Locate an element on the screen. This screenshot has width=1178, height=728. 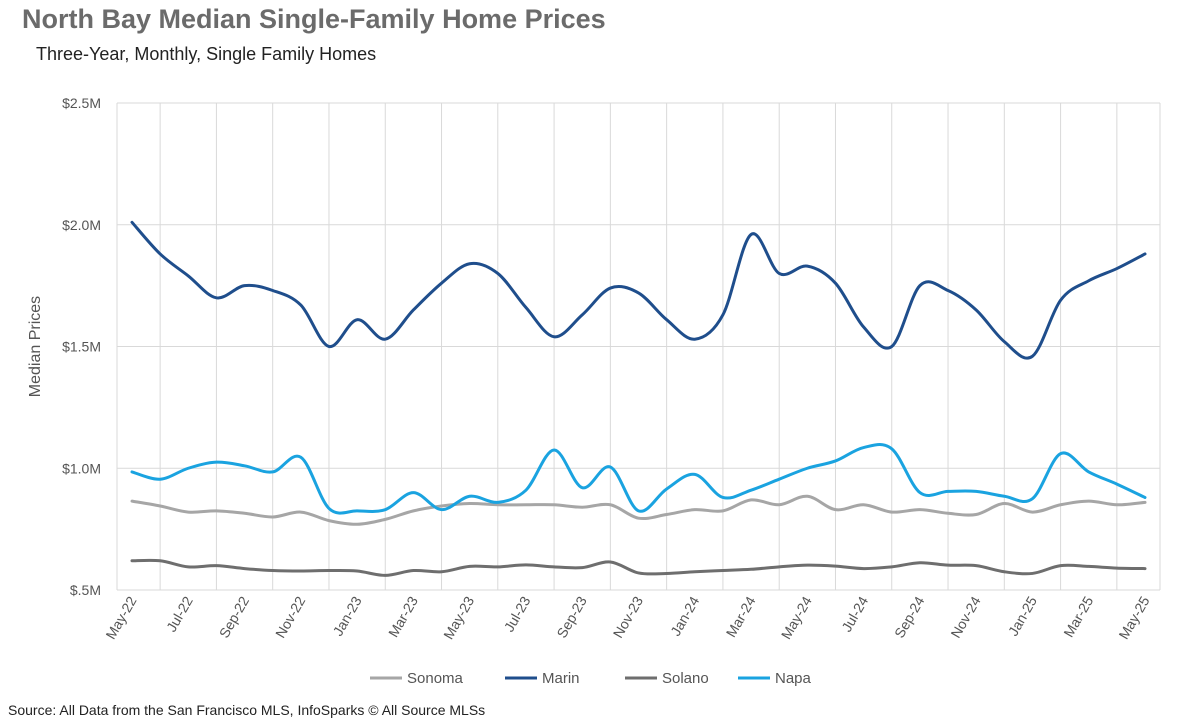
x-tick-label: May-22 is located at coordinates (120, 617).